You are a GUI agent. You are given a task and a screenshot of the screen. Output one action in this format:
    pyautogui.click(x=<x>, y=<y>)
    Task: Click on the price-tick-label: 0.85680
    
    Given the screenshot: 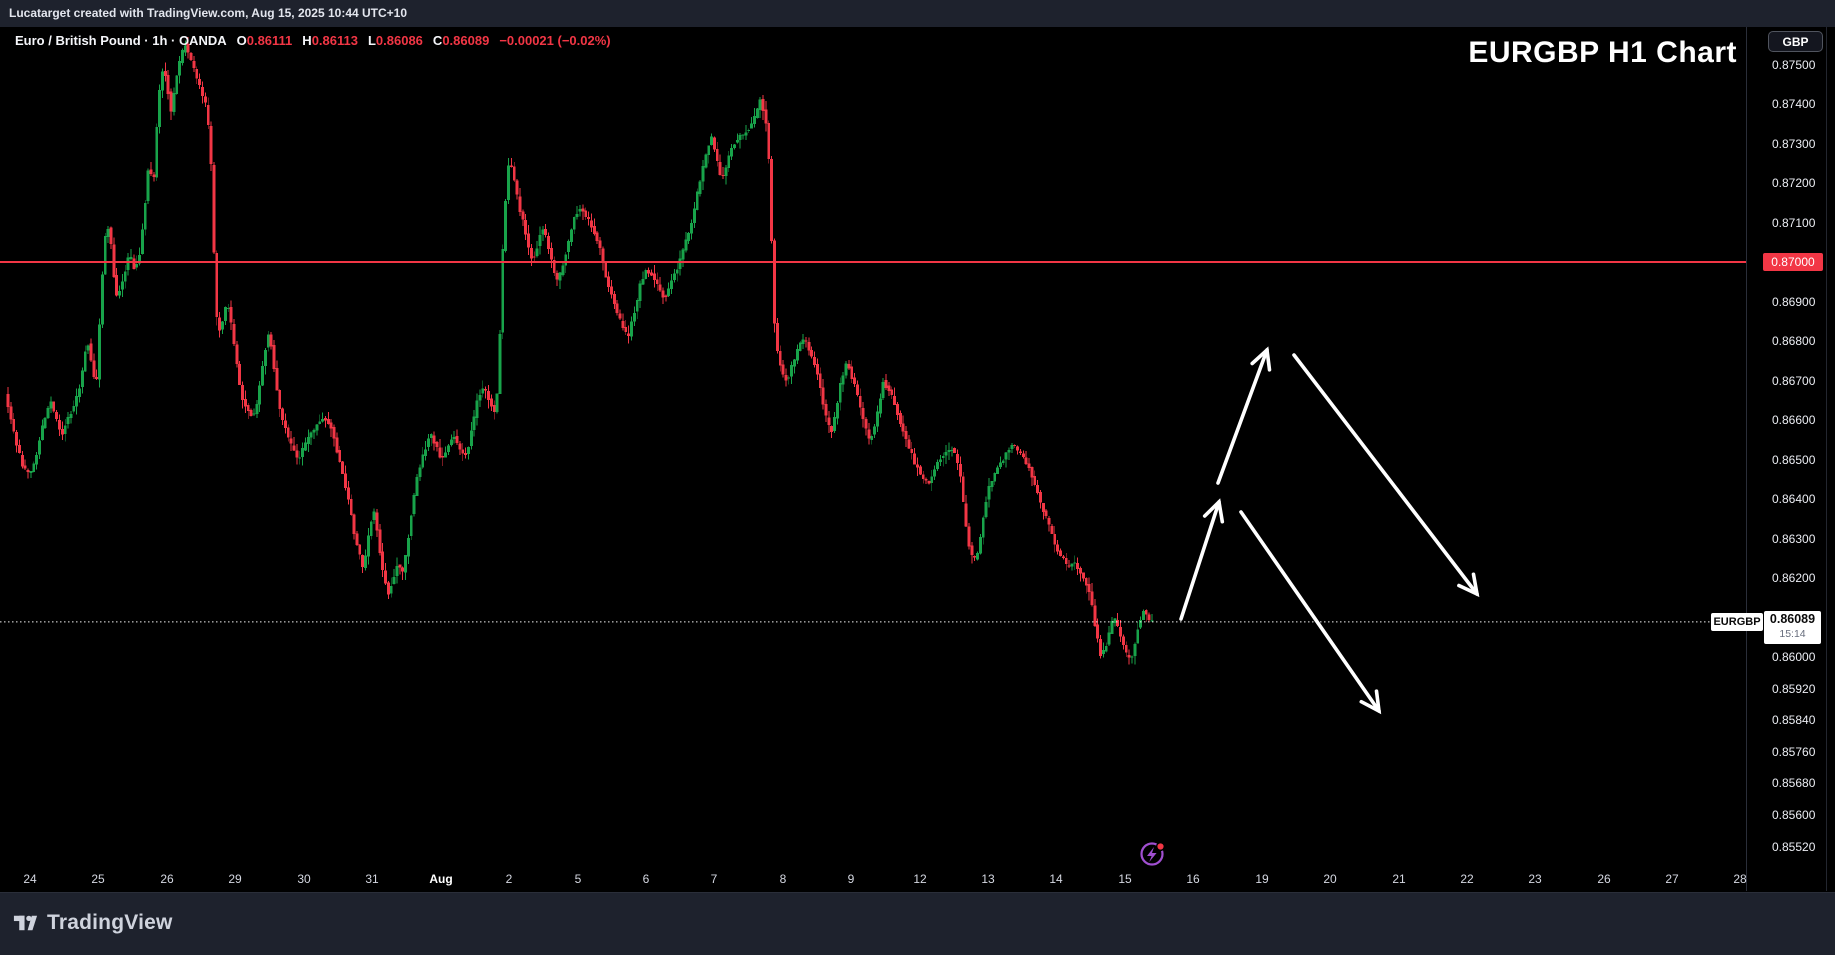 What is the action you would take?
    pyautogui.click(x=1794, y=783)
    